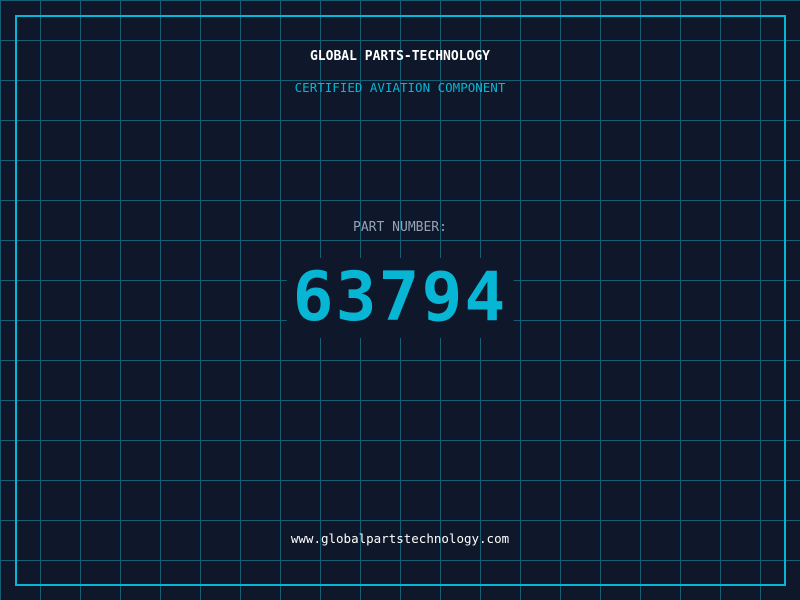 The width and height of the screenshot is (800, 600). I want to click on company-title: GLOBAL PARTS-TECHNOLOGY, so click(399, 56).